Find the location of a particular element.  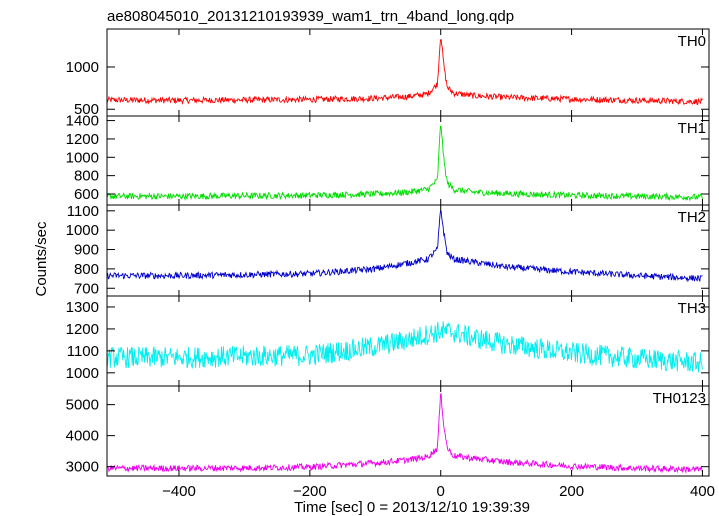

x-tick-label: 200 is located at coordinates (571, 491).